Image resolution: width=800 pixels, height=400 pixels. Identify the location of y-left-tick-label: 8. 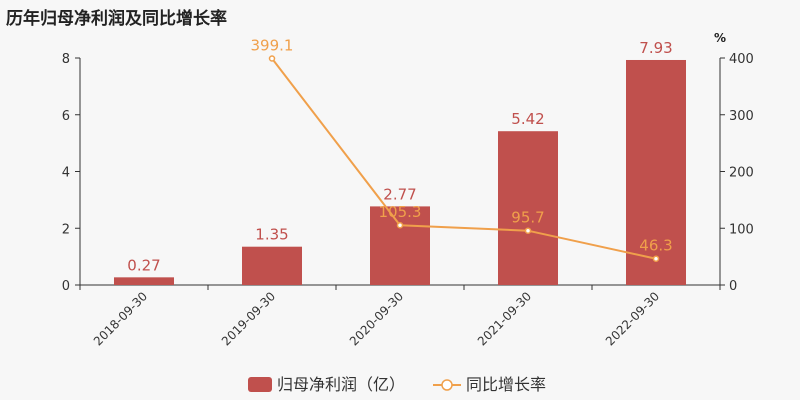
(66, 59).